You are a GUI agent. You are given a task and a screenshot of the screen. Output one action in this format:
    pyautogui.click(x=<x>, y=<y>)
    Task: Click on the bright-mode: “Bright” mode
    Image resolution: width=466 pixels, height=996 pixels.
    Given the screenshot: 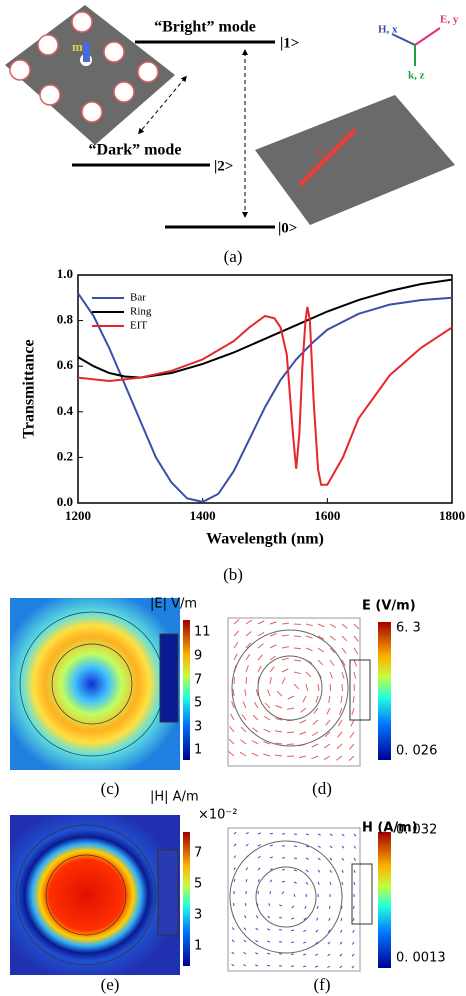 What is the action you would take?
    pyautogui.click(x=205, y=27)
    